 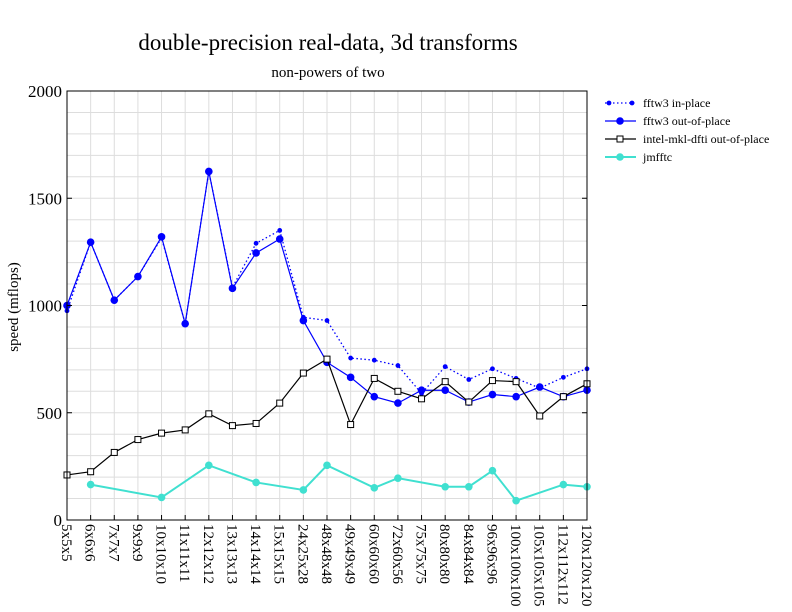 What do you see at coordinates (706, 139) in the screenshot?
I see `legend-label: intel-mkl-dfti out-of-place` at bounding box center [706, 139].